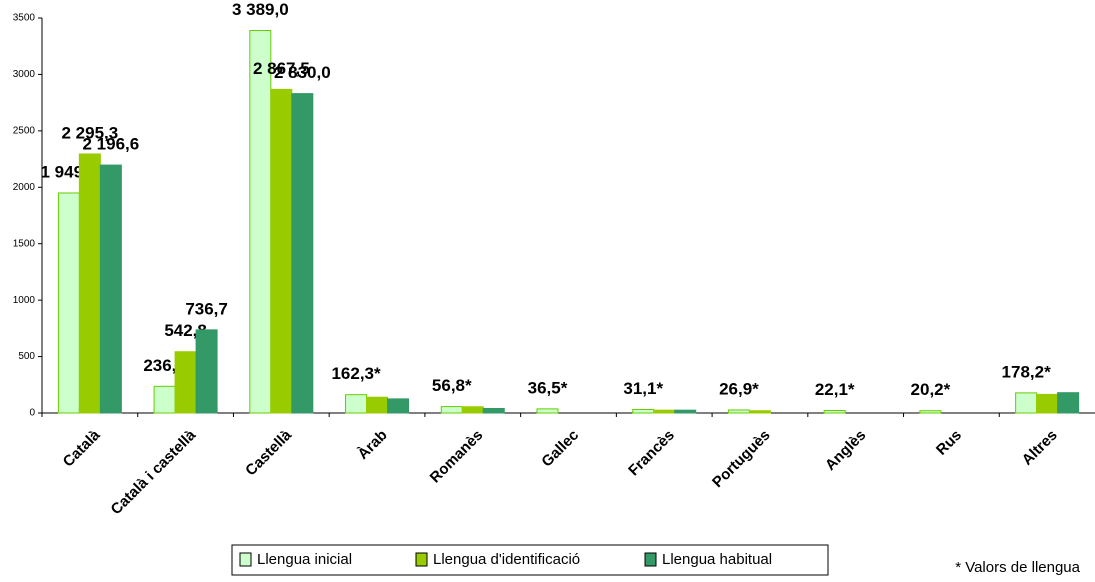 Image resolution: width=1095 pixels, height=582 pixels. I want to click on x-tick-label: Castellà, so click(268, 452).